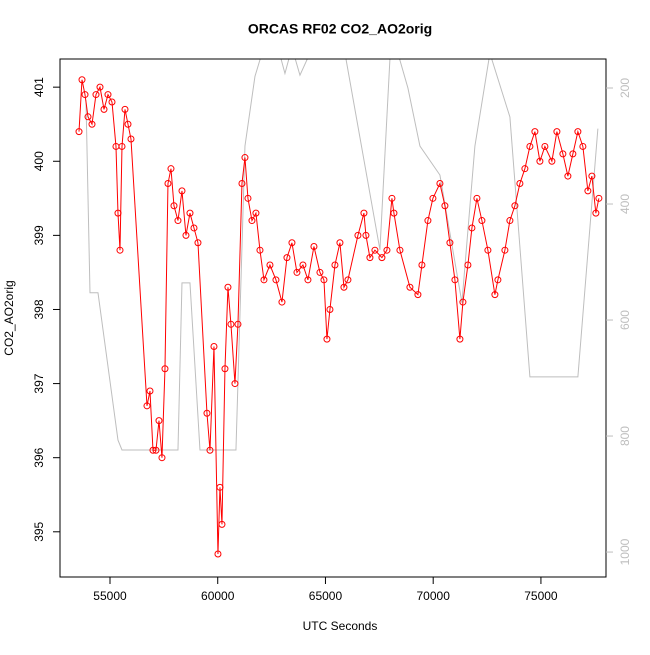  Describe the element at coordinates (39, 235) in the screenshot. I see `y-tick-label: 399` at that location.